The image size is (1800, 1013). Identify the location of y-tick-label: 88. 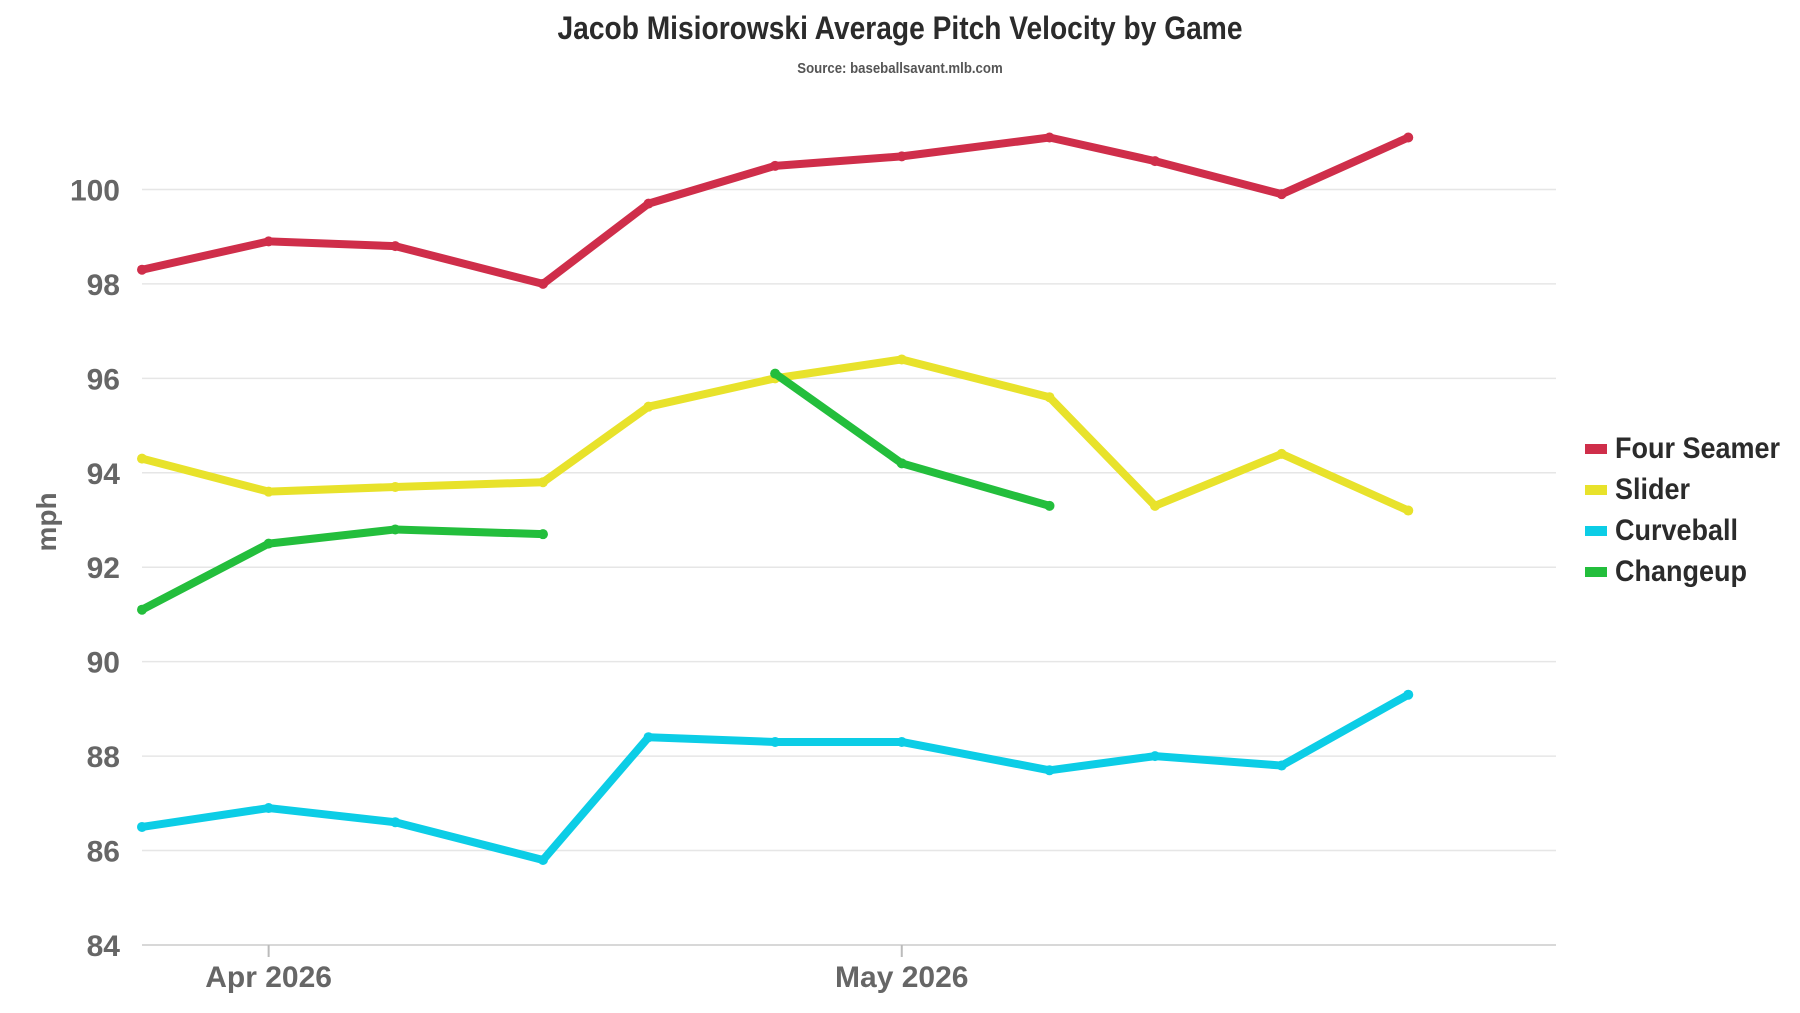
(103, 757).